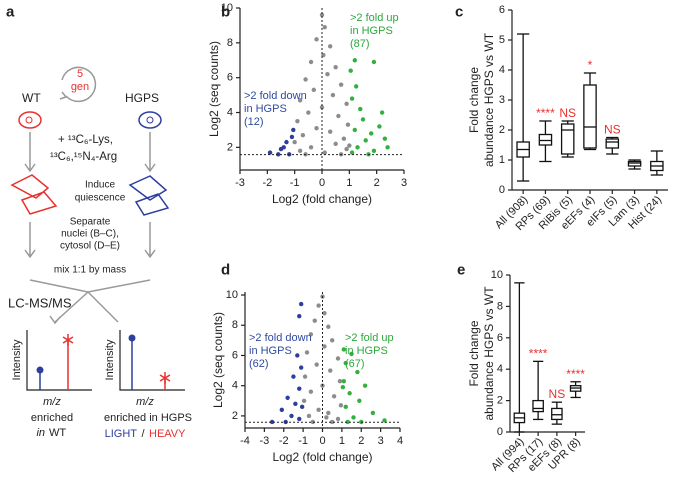 The height and width of the screenshot is (499, 675). I want to click on light-label: LIGHT, so click(121, 434).